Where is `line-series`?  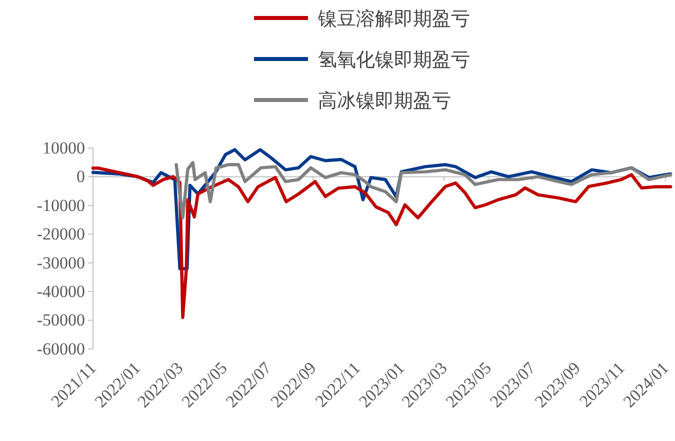
line-series is located at coordinates (423, 190).